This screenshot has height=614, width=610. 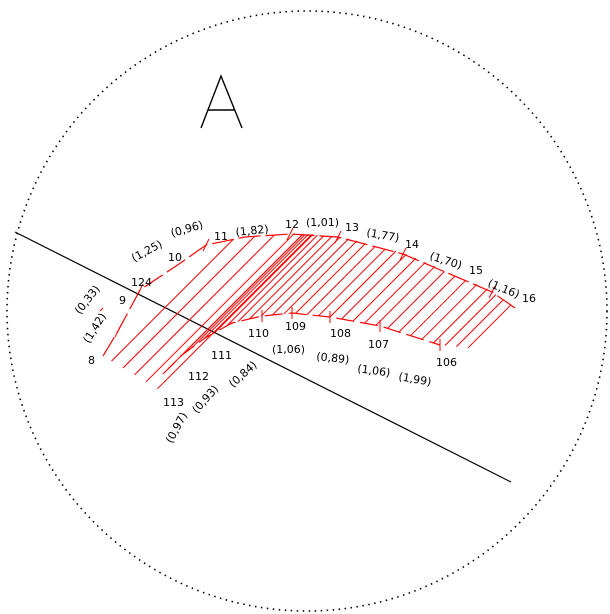 I want to click on upper-edge, so click(x=309, y=295).